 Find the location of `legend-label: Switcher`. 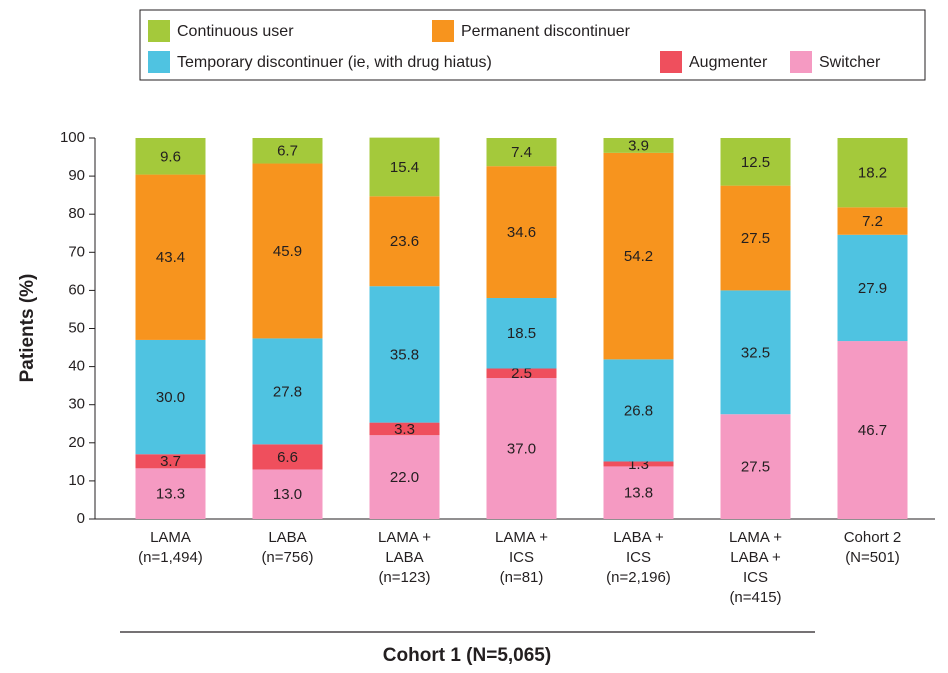

legend-label: Switcher is located at coordinates (850, 62).